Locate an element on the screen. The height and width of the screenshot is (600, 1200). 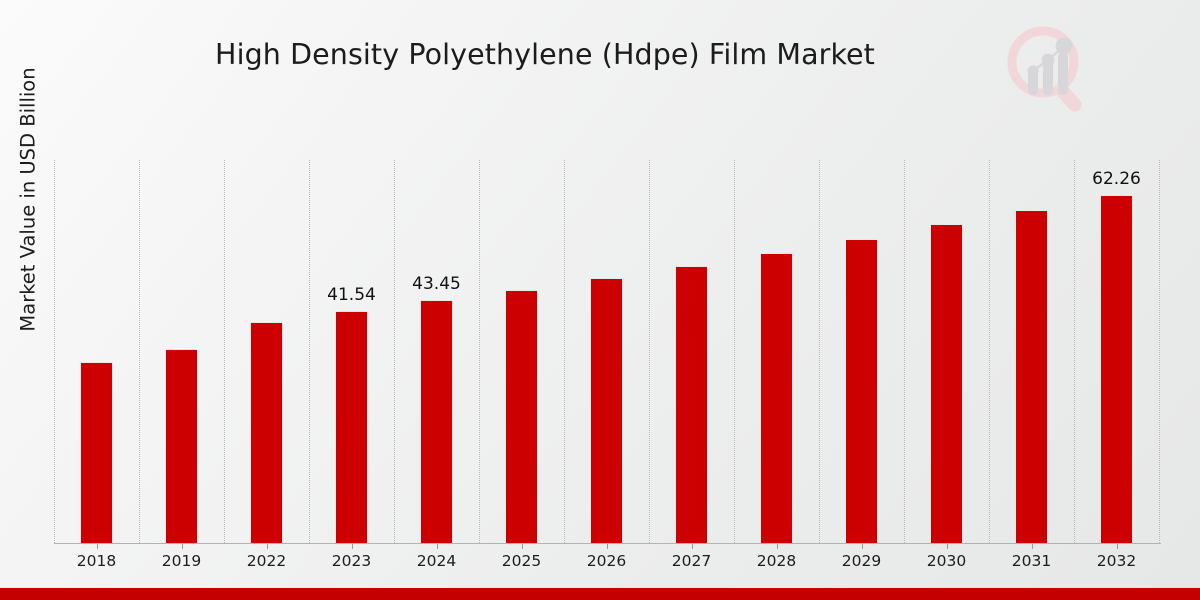
x-tick-2028 is located at coordinates (777, 546).